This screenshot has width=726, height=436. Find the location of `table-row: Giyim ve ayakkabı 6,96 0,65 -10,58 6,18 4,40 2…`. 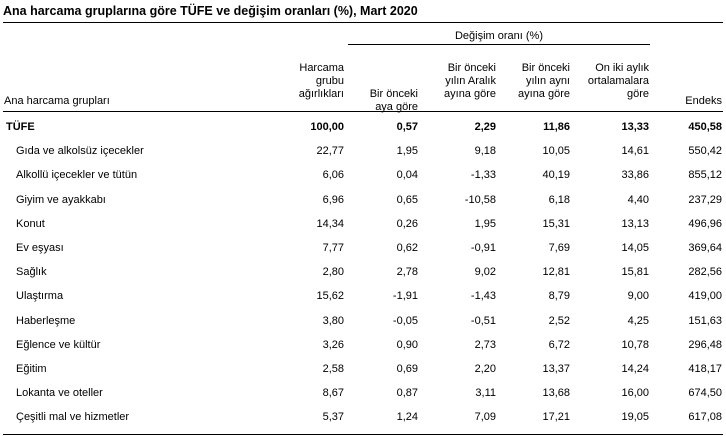

table-row: Giyim ve ayakkabı 6,96 0,65 -10,58 6,18 4,40 2… is located at coordinates (363, 206).